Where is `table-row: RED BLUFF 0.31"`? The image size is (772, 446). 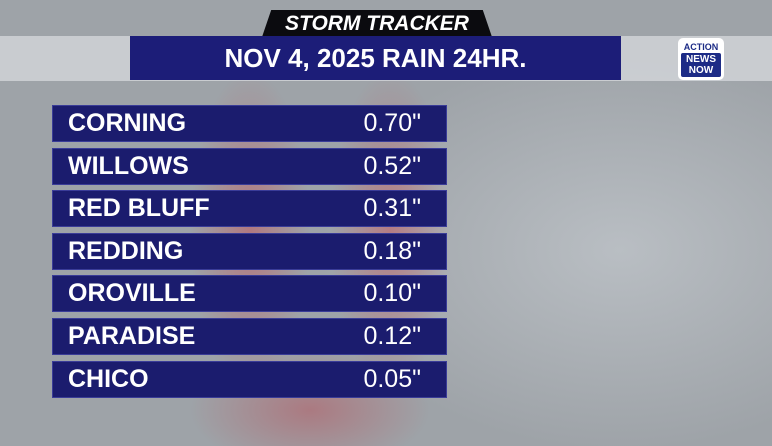 table-row: RED BLUFF 0.31" is located at coordinates (249, 209).